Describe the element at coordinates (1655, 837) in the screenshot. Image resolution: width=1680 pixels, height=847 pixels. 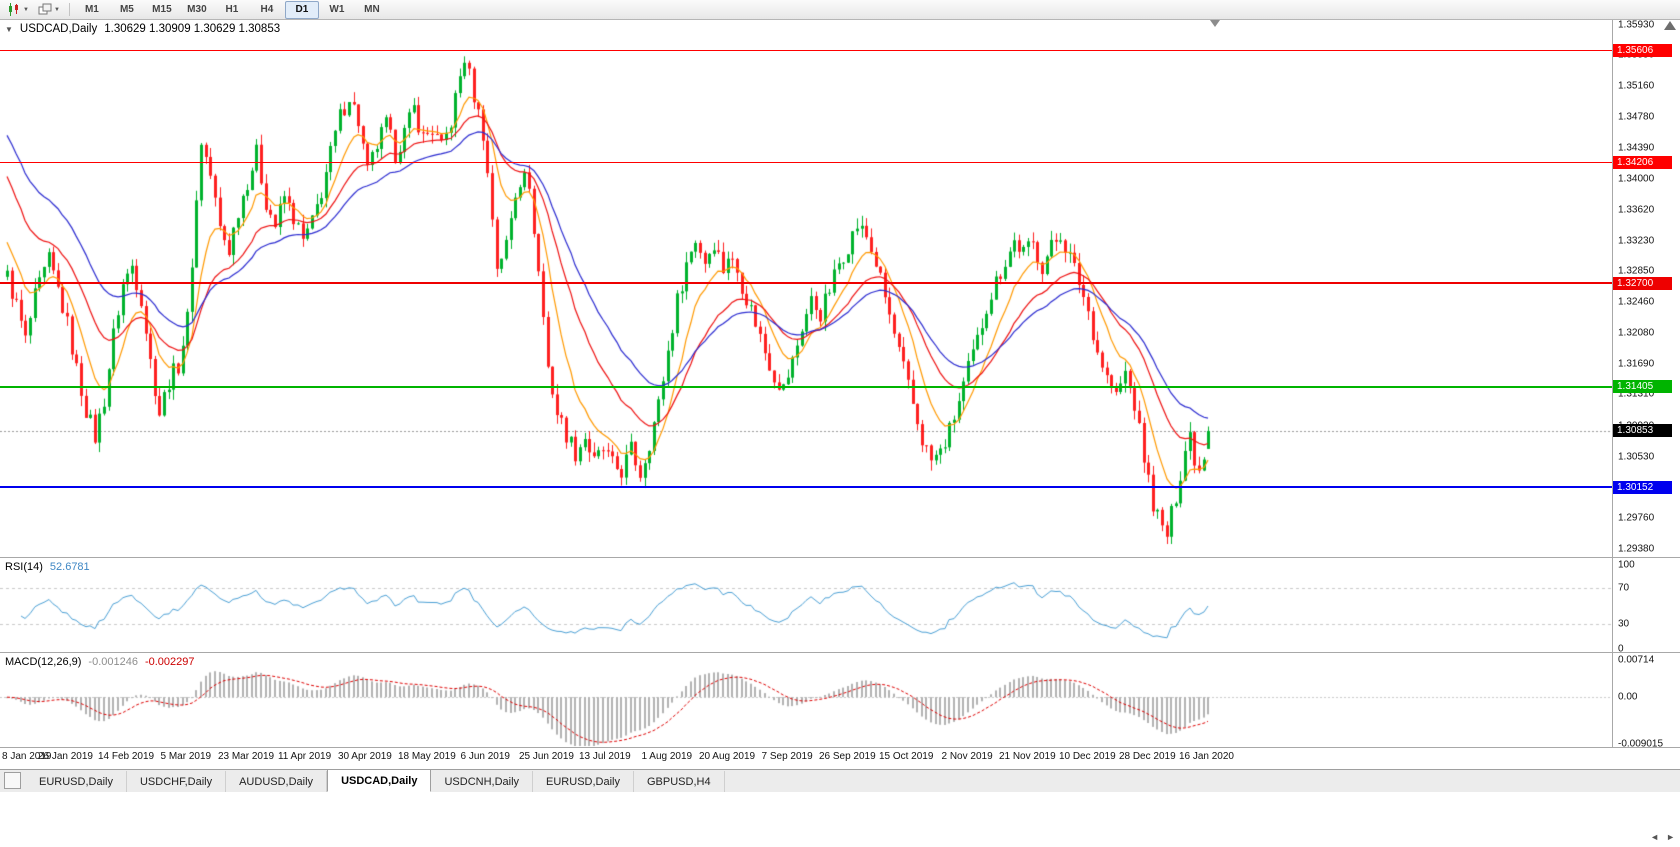
I see `tabs-scroll-left-button: ◄` at that location.